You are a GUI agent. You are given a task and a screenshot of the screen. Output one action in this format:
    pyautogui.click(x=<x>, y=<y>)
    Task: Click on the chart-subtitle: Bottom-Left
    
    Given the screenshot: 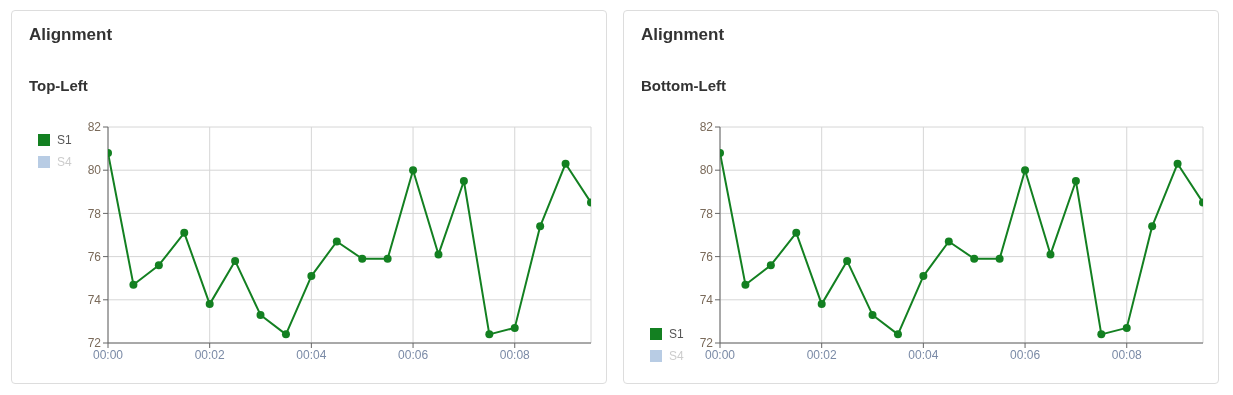 What is the action you would take?
    pyautogui.click(x=683, y=85)
    